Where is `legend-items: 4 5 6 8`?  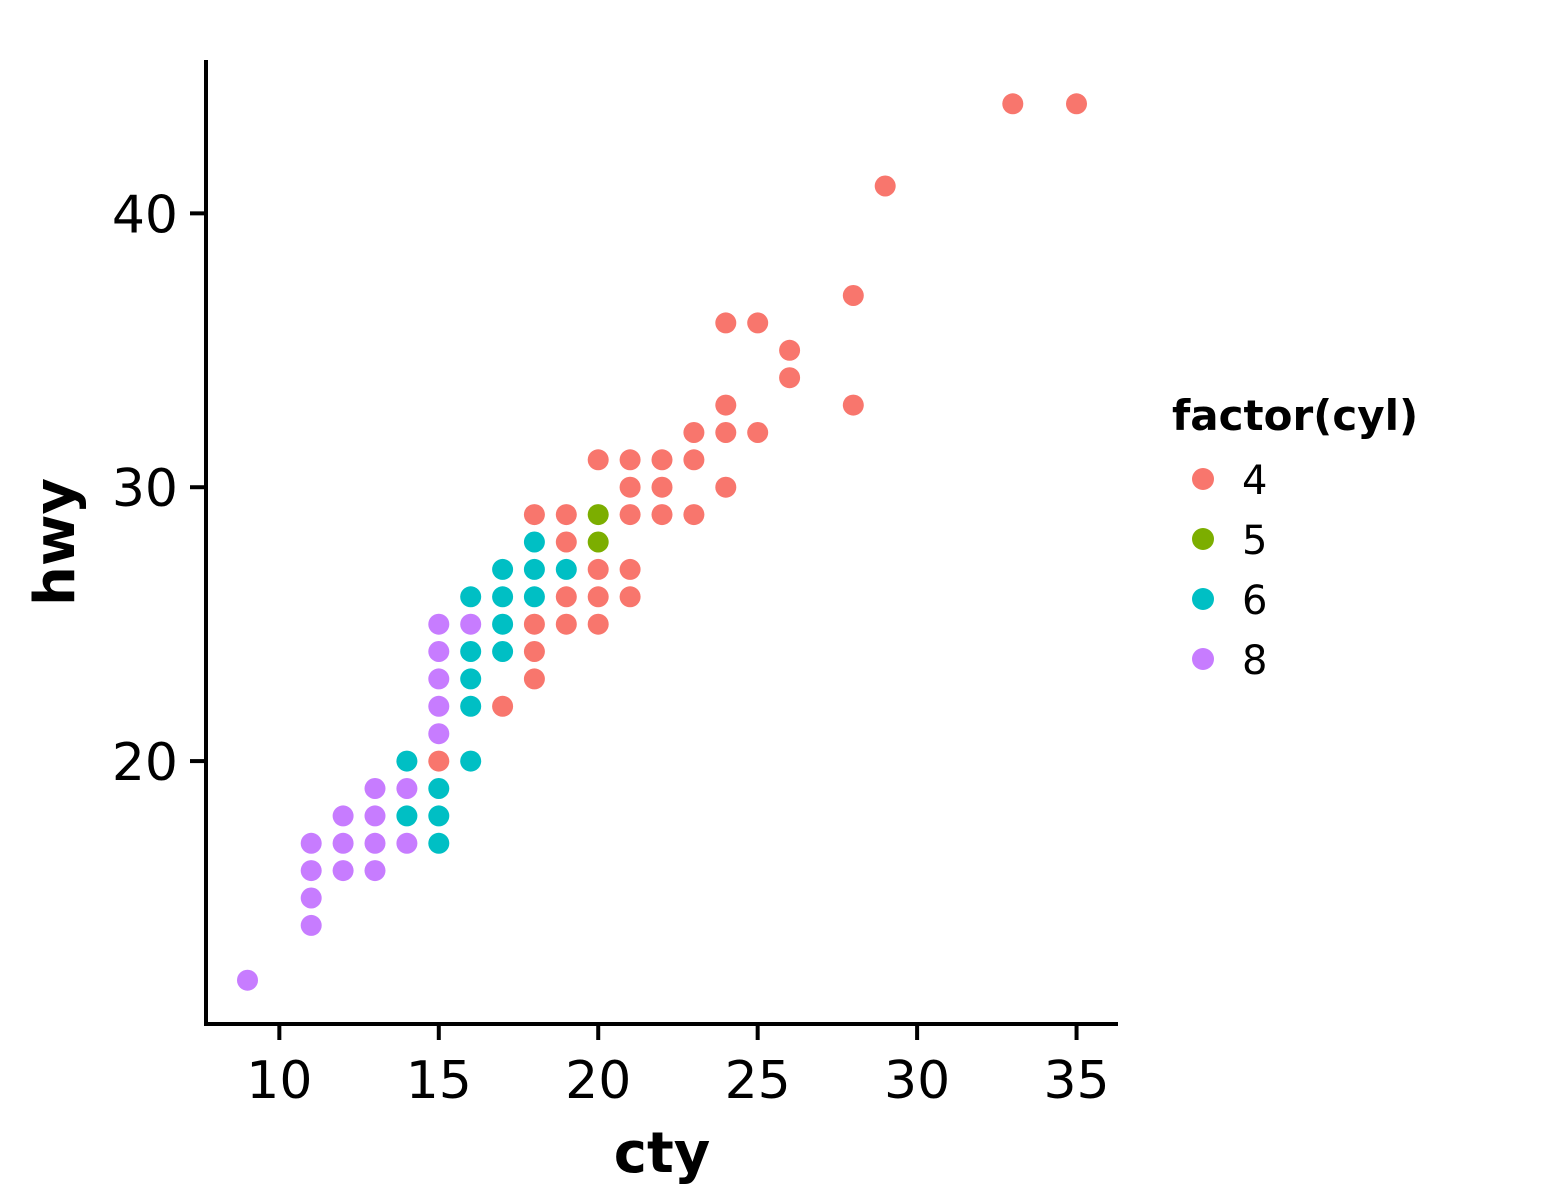
legend-items: 4 5 6 8 is located at coordinates (1229, 571).